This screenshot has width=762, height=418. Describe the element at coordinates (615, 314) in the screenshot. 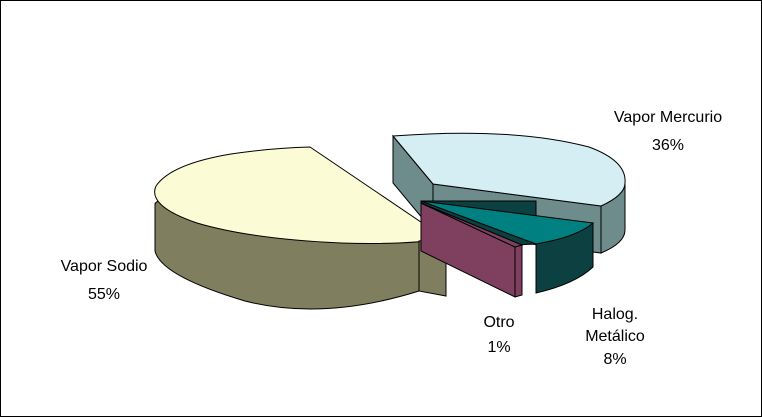

I see `label-halog-metalico-1: Halog.` at that location.